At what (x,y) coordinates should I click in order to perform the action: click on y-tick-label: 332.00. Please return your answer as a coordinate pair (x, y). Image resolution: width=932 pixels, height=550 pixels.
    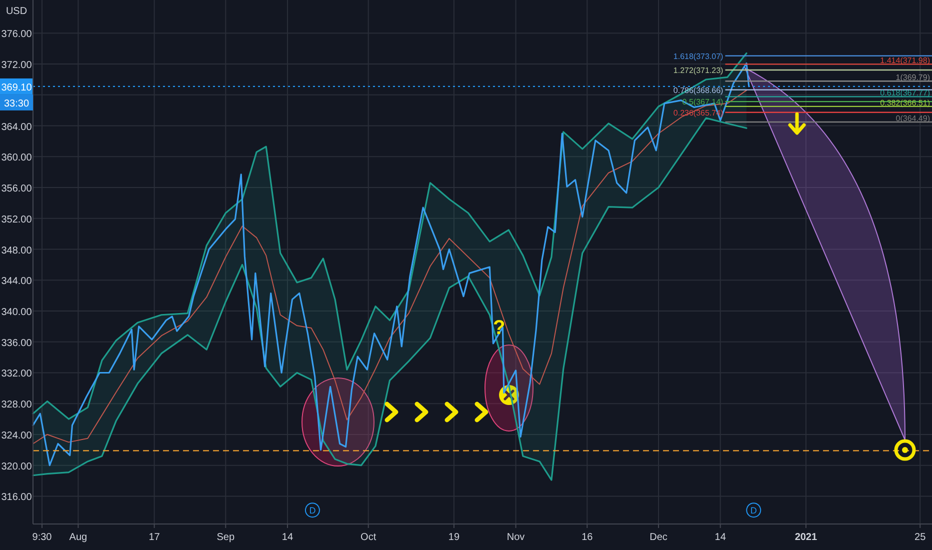
    Looking at the image, I should click on (16, 374).